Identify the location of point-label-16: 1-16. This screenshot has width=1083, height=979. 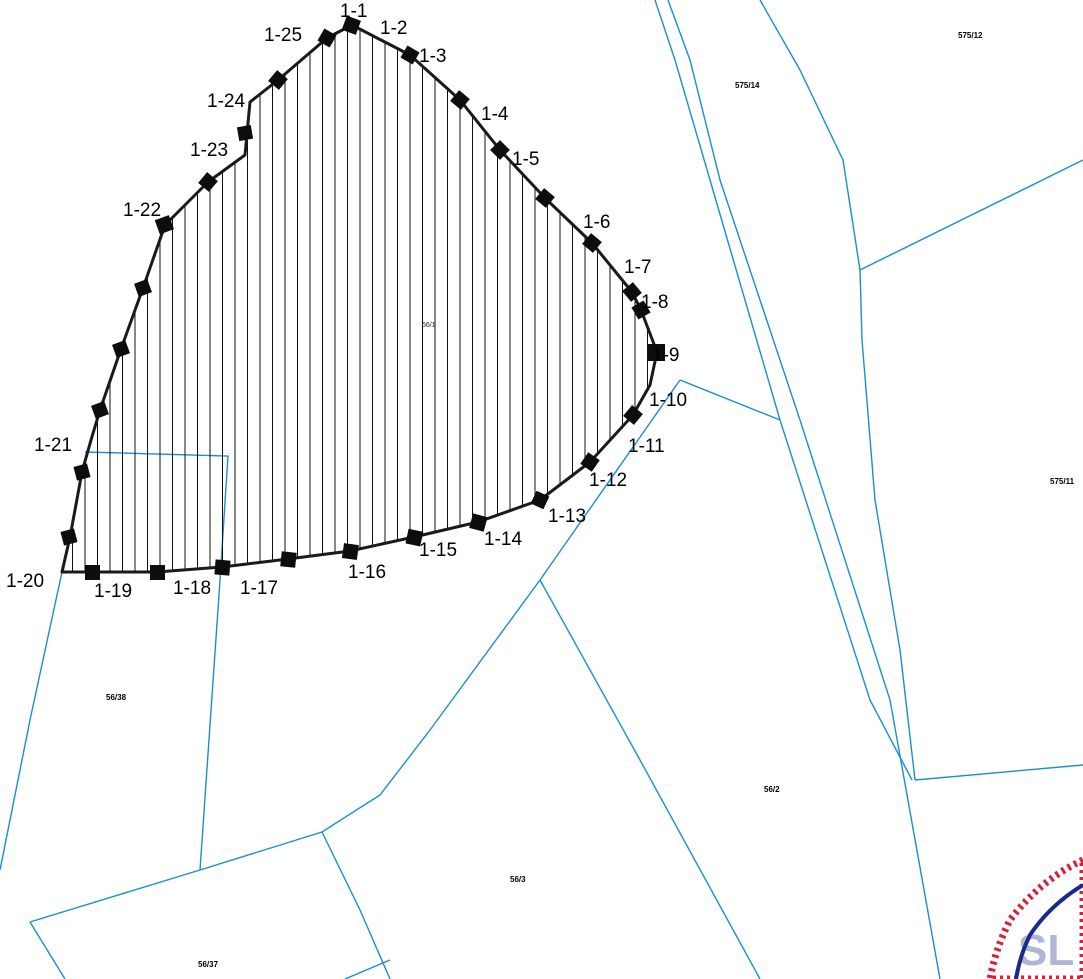
(367, 572).